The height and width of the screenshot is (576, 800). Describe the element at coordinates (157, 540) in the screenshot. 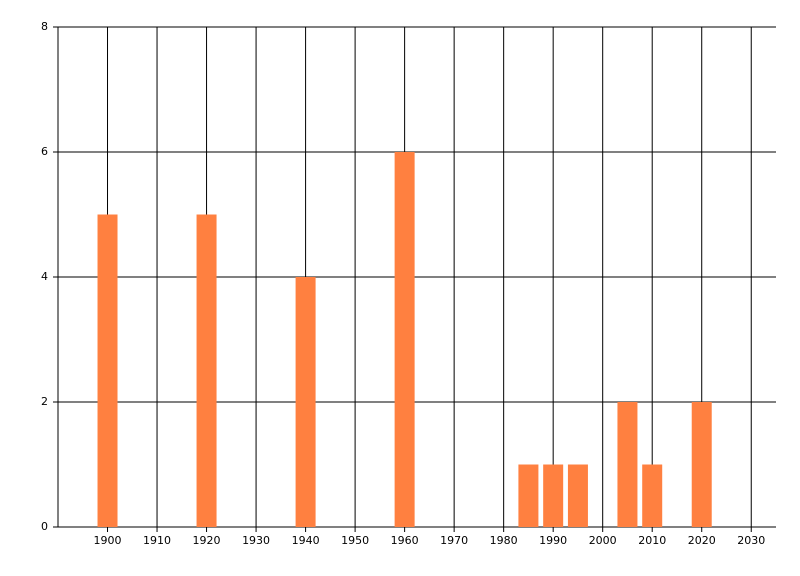

I see `x-tick-label: 1910` at that location.